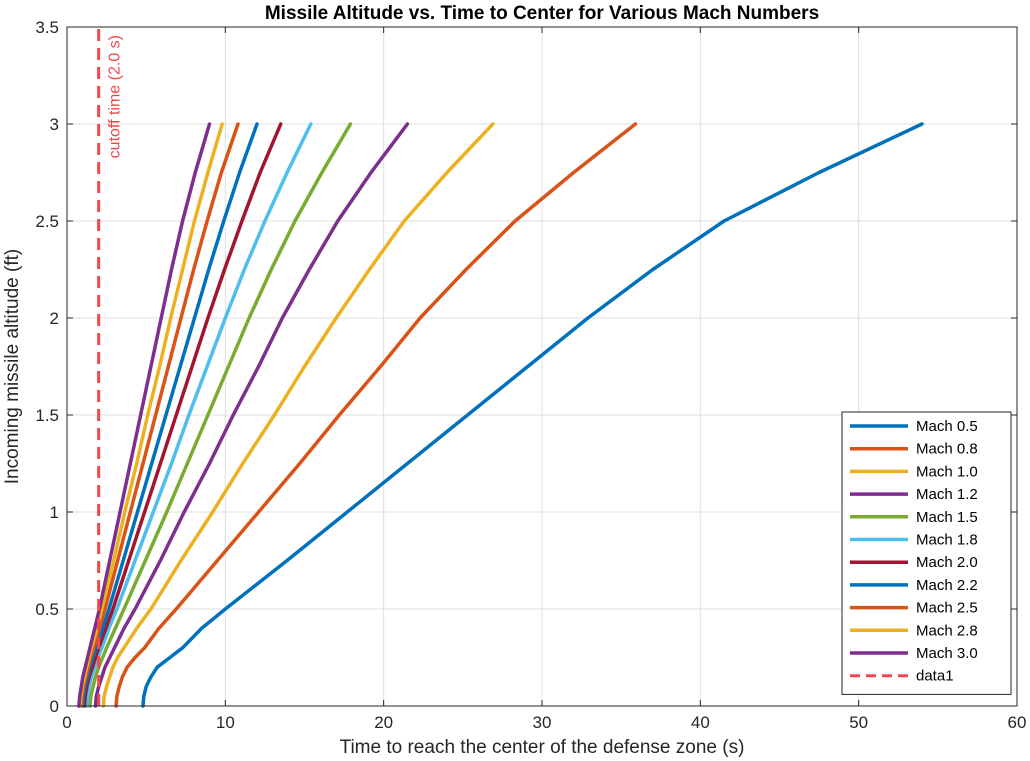 This screenshot has width=1030, height=761. Describe the element at coordinates (542, 722) in the screenshot. I see `x-tick-label: 30` at that location.